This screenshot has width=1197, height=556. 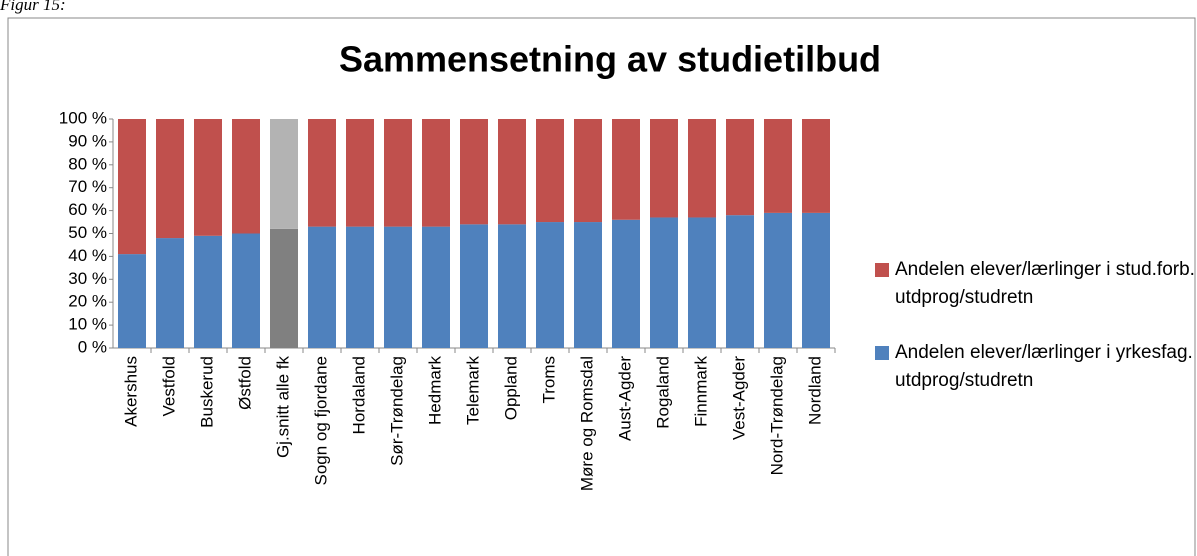 What do you see at coordinates (586, 423) in the screenshot?
I see `x-tick-label: Møre og Romsdal` at bounding box center [586, 423].